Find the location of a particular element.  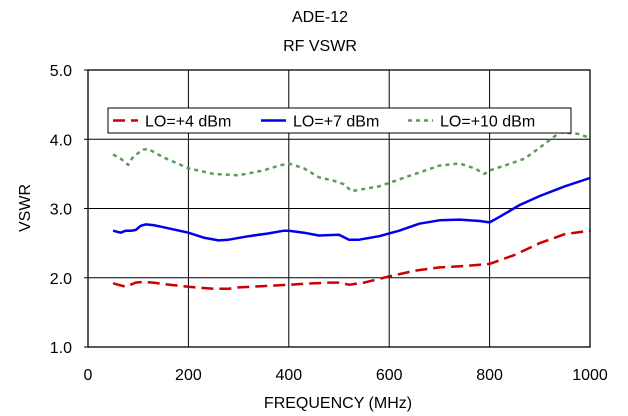

x-tick-label: 600 is located at coordinates (389, 375).